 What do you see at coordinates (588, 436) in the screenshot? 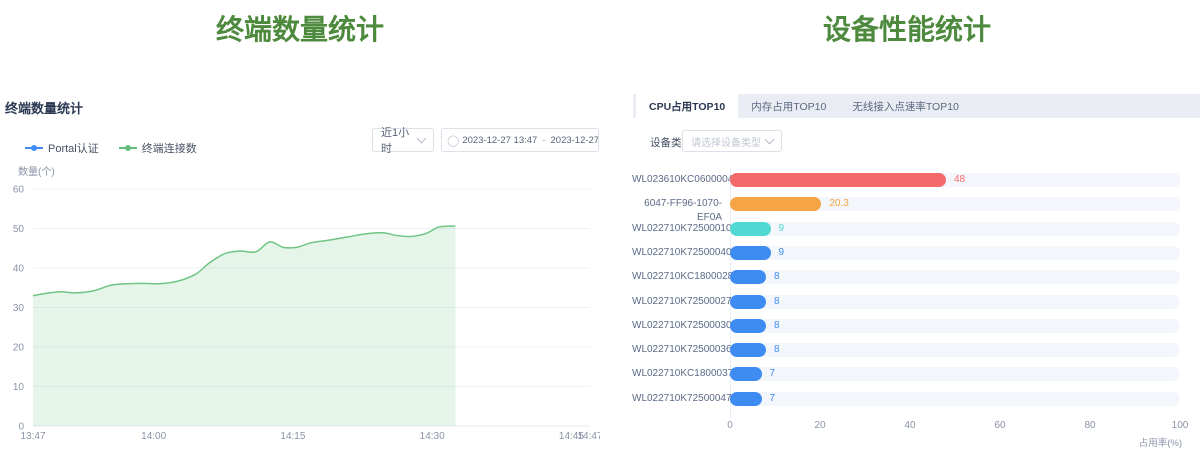
I see `x-tick-label: 14:47` at bounding box center [588, 436].